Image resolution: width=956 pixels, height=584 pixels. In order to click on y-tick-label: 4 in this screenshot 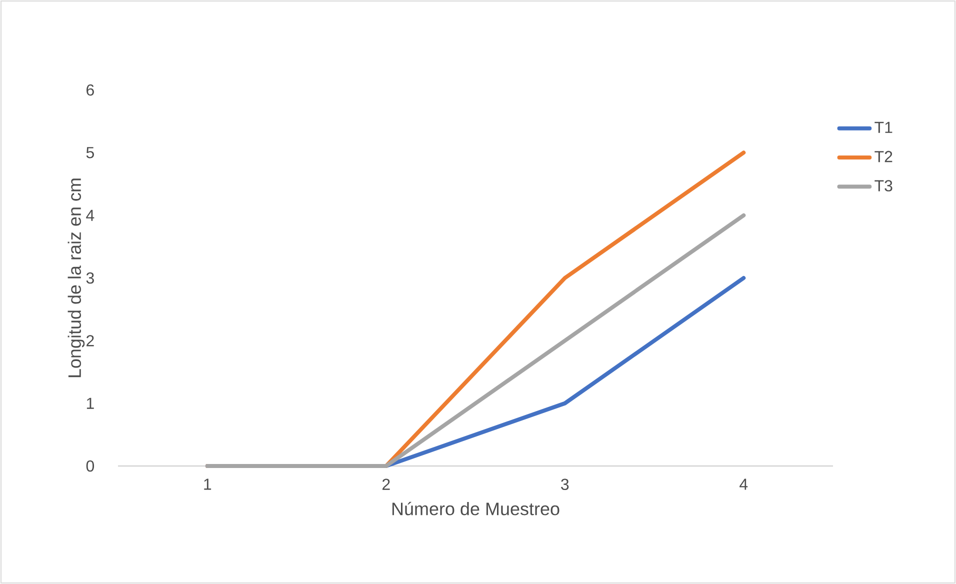, I will do `click(90, 215)`.